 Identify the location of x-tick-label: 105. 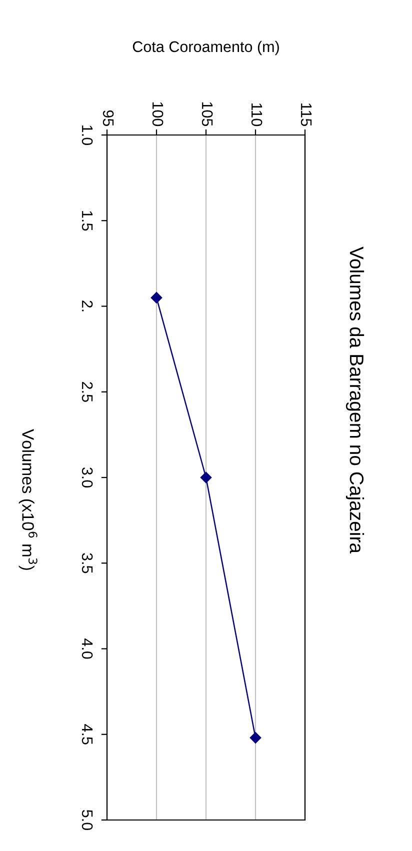
(207, 114).